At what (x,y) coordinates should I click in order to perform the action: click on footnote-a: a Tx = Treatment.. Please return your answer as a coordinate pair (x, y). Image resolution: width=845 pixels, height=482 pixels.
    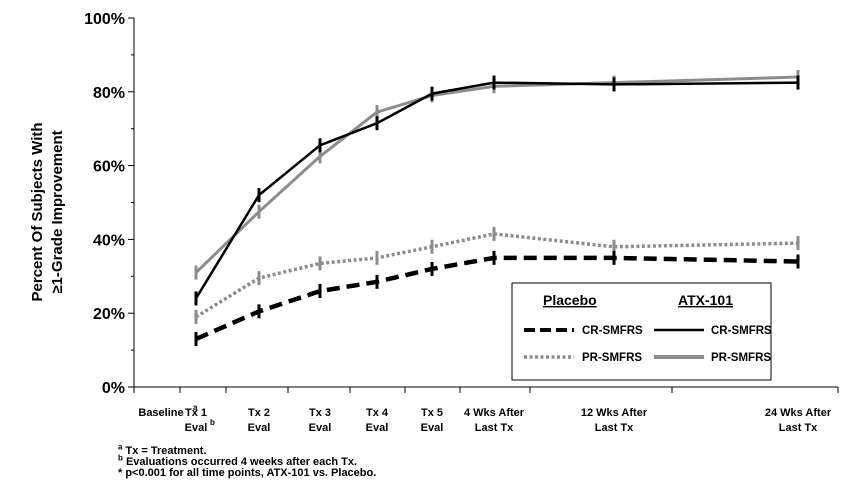
    Looking at the image, I should click on (162, 450).